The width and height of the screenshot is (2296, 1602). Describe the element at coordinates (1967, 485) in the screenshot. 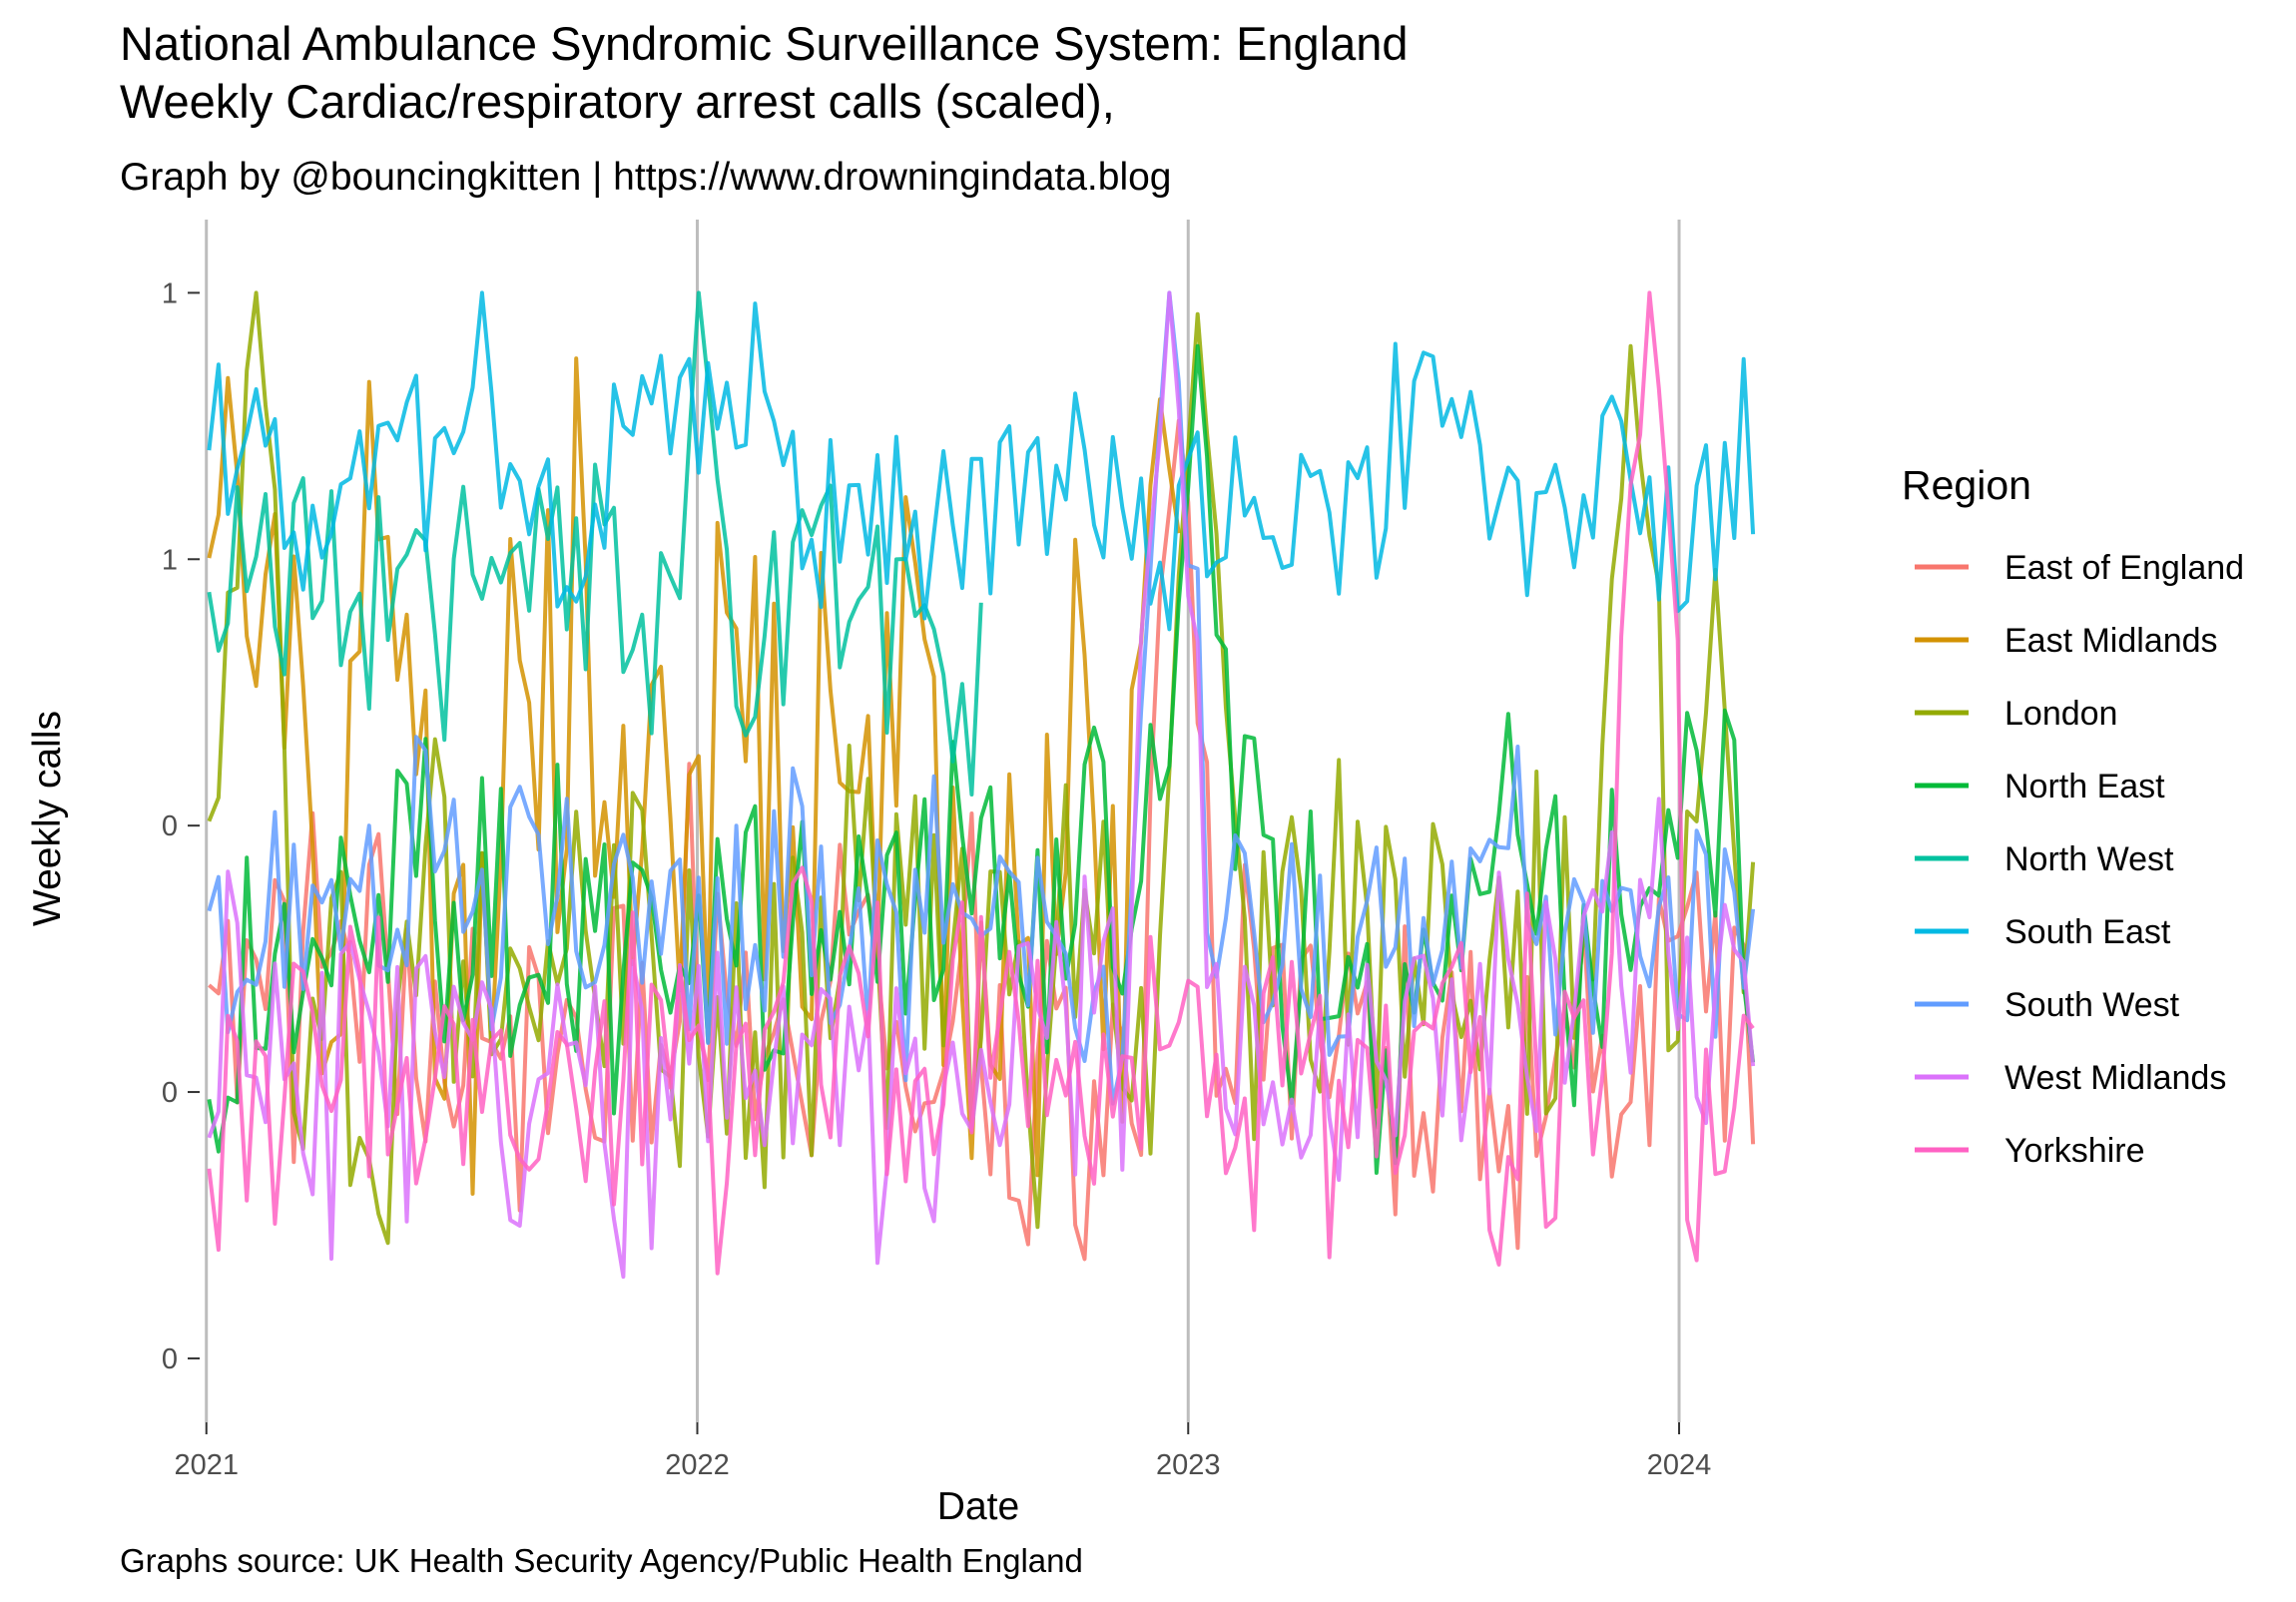

I see `legend-title: Region` at that location.